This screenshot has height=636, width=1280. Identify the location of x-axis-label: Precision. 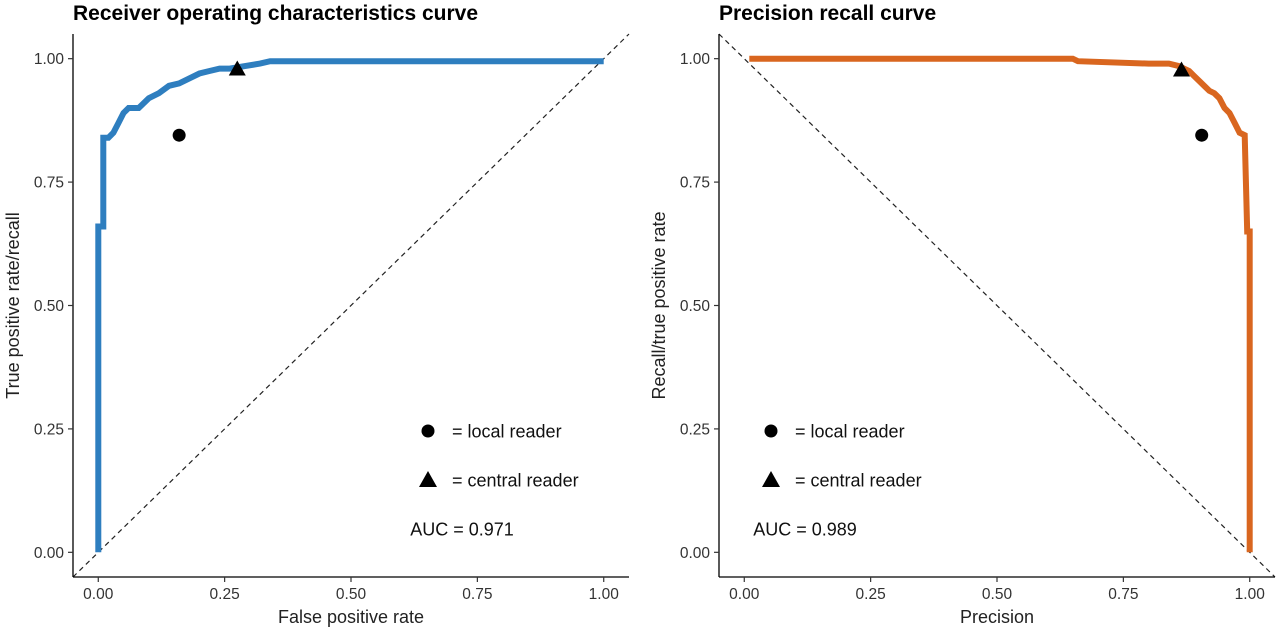
(997, 617).